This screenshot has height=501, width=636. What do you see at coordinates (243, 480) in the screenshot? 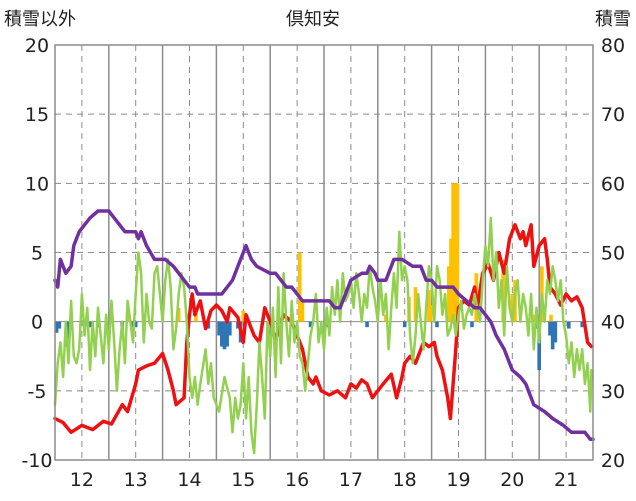
I see `x-tick-label-3: 15` at bounding box center [243, 480].